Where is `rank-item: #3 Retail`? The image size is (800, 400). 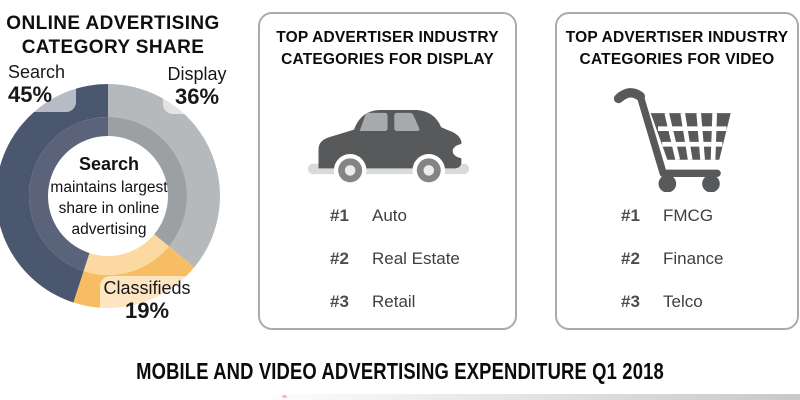 rank-item: #3 Retail is located at coordinates (372, 302).